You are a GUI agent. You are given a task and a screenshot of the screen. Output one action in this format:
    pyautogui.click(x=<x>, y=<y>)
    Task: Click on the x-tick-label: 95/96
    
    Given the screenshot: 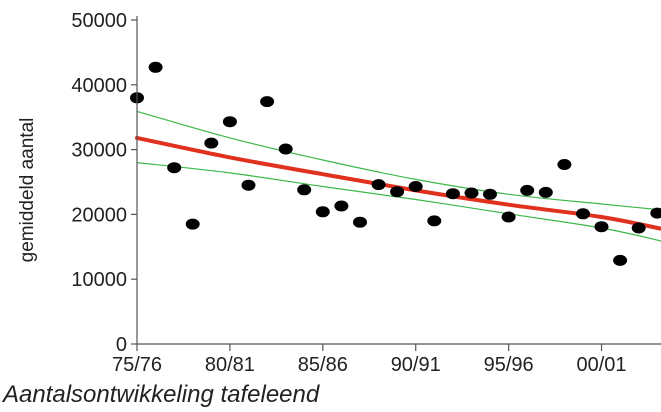 What is the action you would take?
    pyautogui.click(x=509, y=365)
    